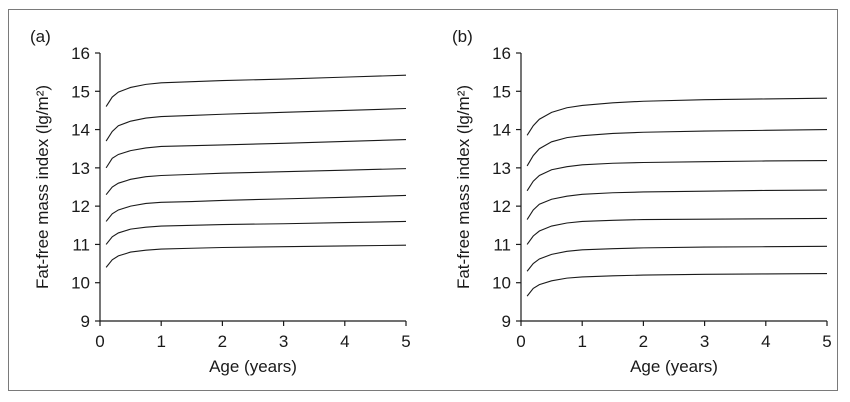 This screenshot has width=850, height=402. I want to click on panel-label: (a), so click(40, 36).